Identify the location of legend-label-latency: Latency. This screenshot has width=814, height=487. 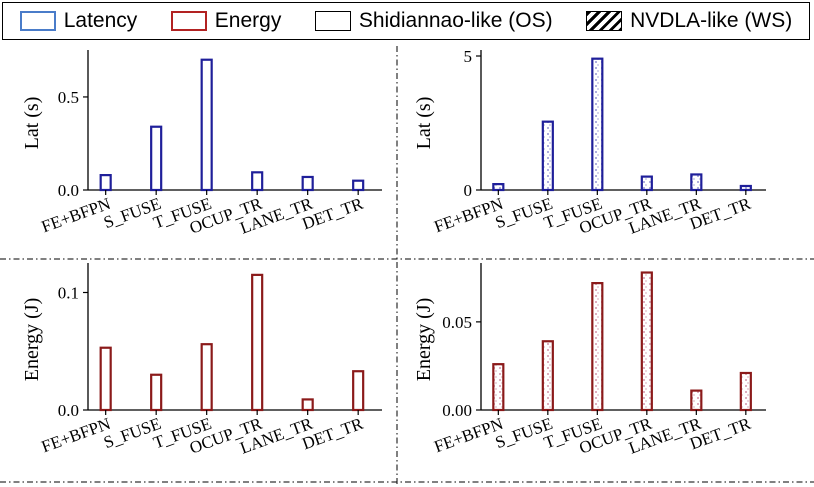
(100, 20).